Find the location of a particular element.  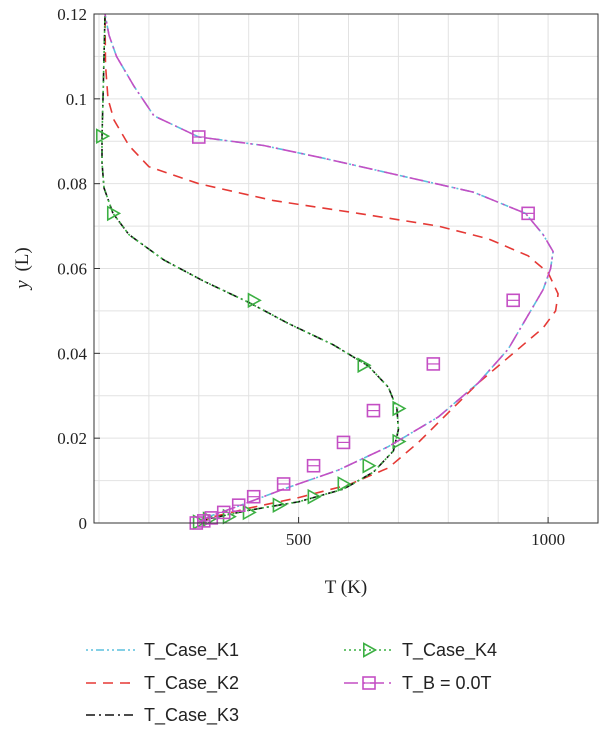

legend-item: T_B = 0.0T is located at coordinates (418, 683).